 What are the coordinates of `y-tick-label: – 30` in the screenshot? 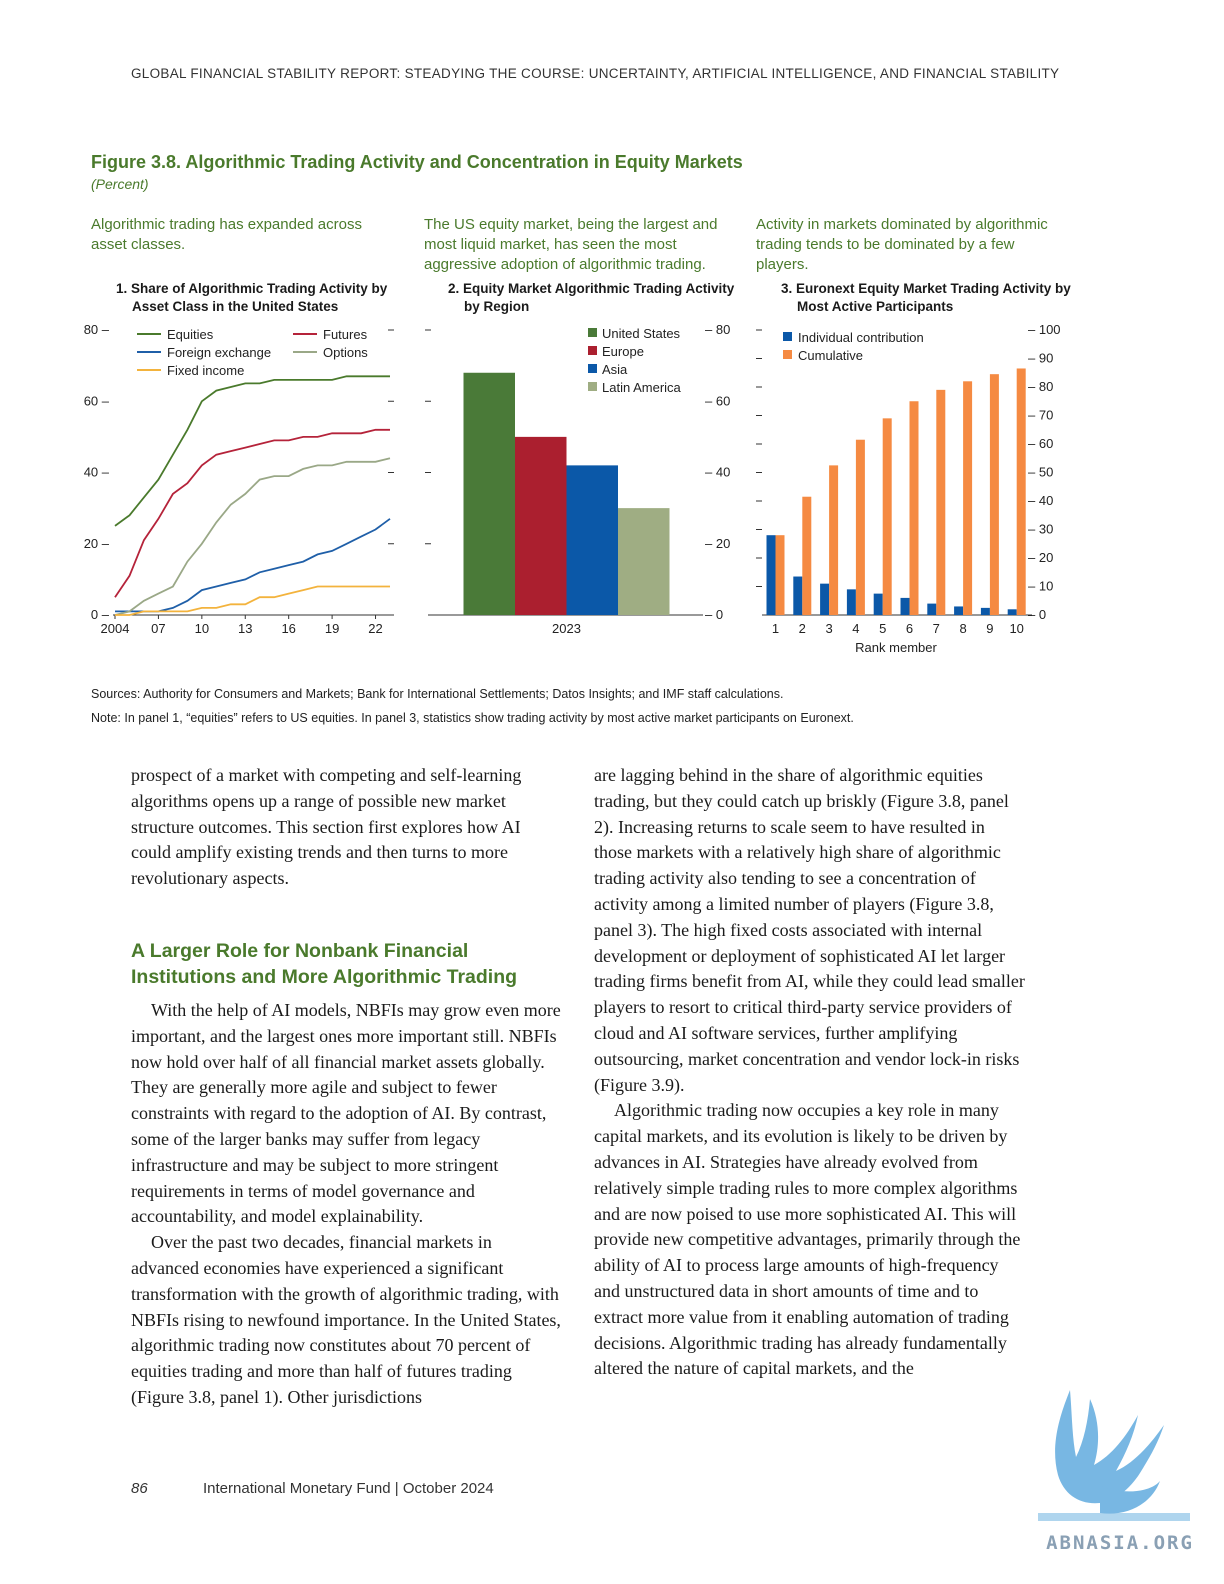 It's located at (1040, 529).